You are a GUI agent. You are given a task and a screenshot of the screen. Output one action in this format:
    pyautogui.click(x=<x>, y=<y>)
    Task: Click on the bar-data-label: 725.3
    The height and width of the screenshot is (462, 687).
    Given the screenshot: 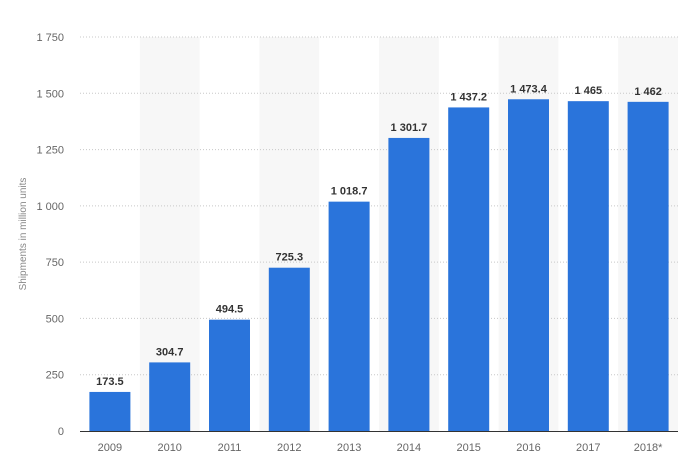 What is the action you would take?
    pyautogui.click(x=290, y=258)
    